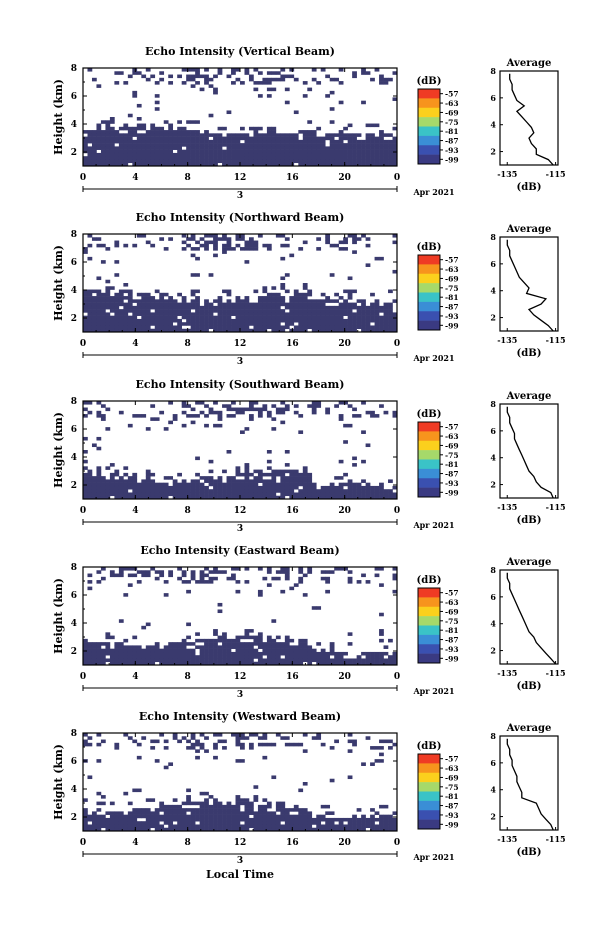 The image size is (616, 929). Describe the element at coordinates (433, 525) in the screenshot. I see `date-label: Apr 2021` at that location.